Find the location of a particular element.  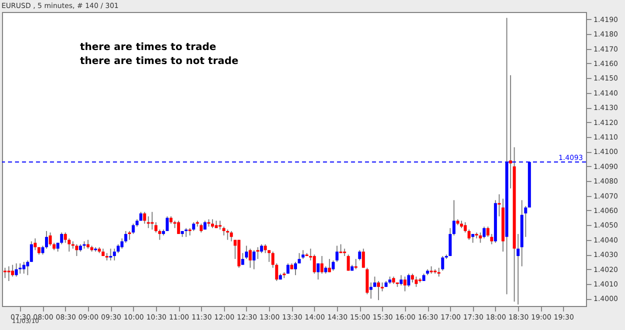

annotation: there are times to trade is located at coordinates (148, 47).